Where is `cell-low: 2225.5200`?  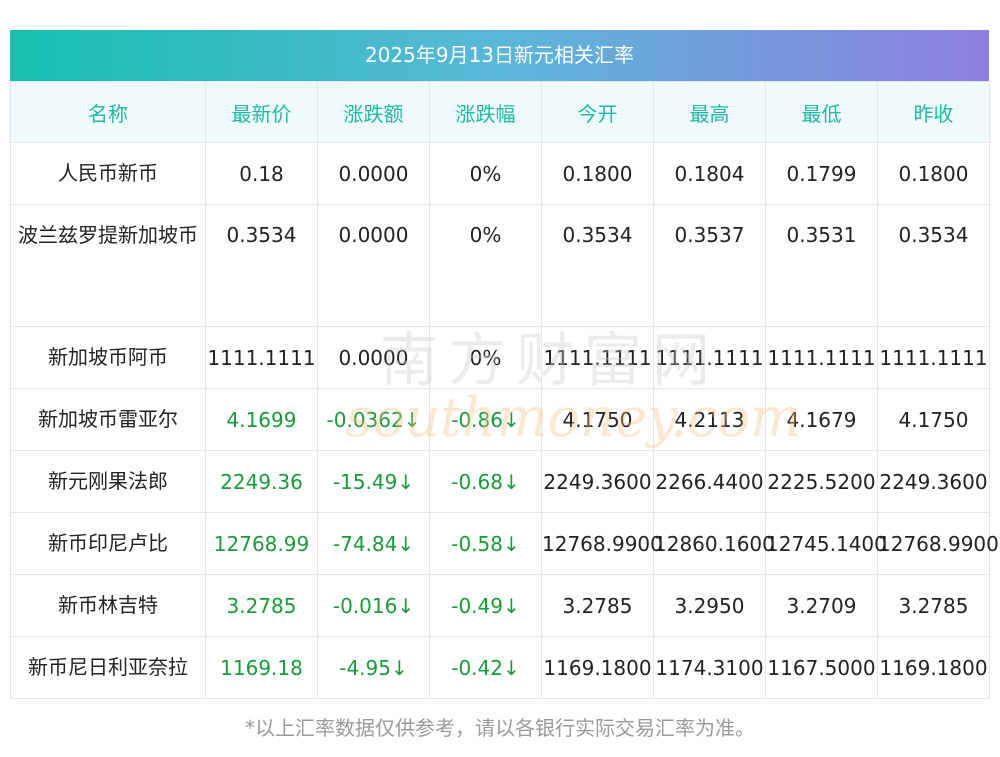 cell-low: 2225.5200 is located at coordinates (821, 481).